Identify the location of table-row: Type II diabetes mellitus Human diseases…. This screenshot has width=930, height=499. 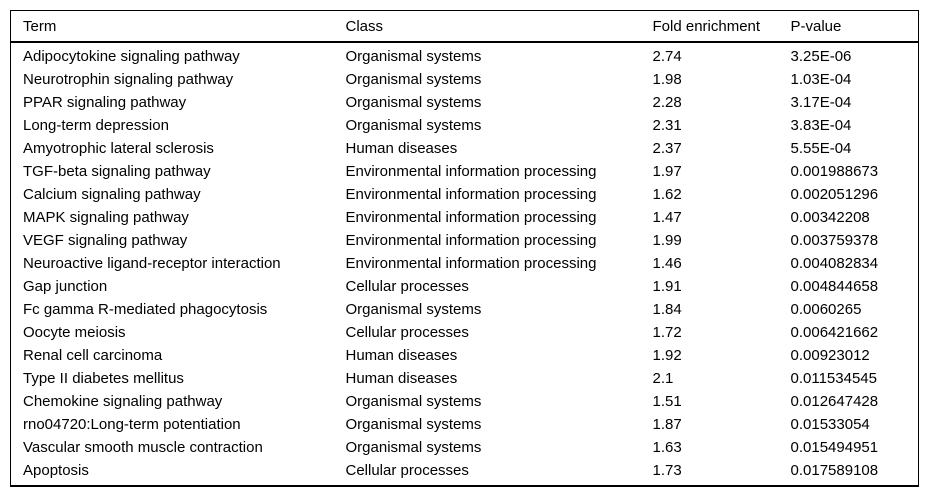
(465, 378).